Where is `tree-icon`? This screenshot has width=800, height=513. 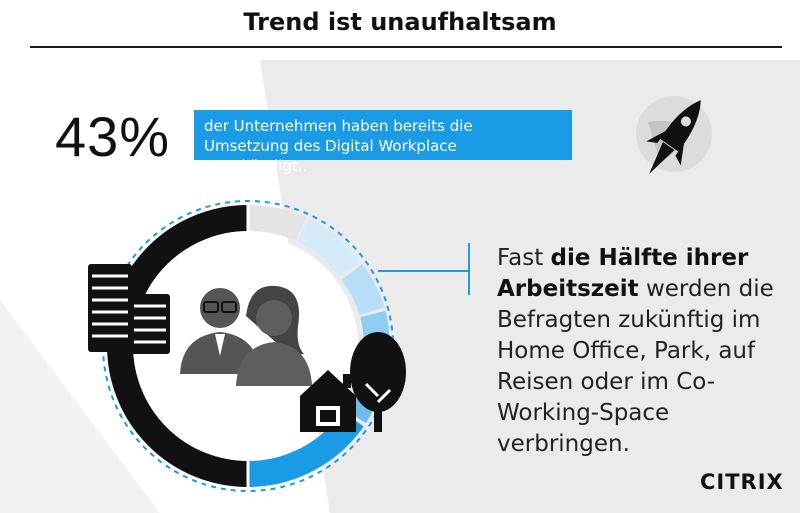
tree-icon is located at coordinates (378, 382).